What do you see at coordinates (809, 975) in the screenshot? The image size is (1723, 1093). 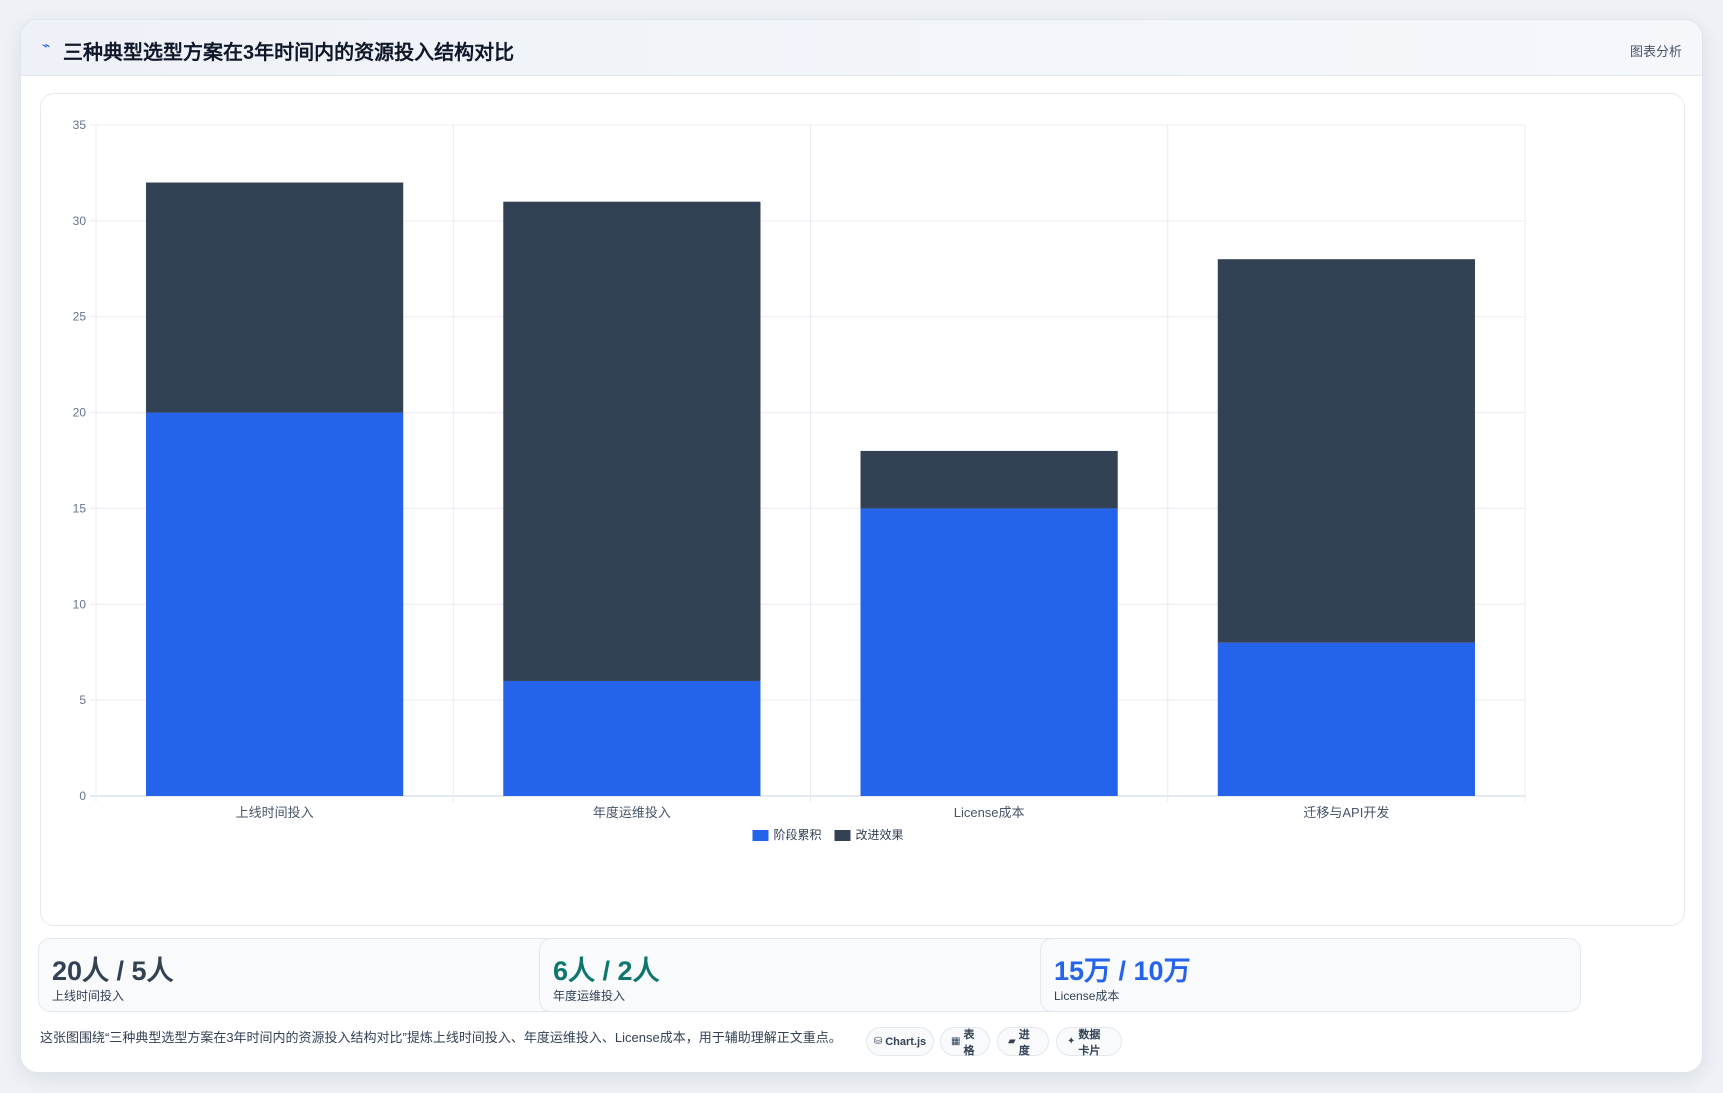 I see `stat-card: 6人 / 2人年度运维投入` at bounding box center [809, 975].